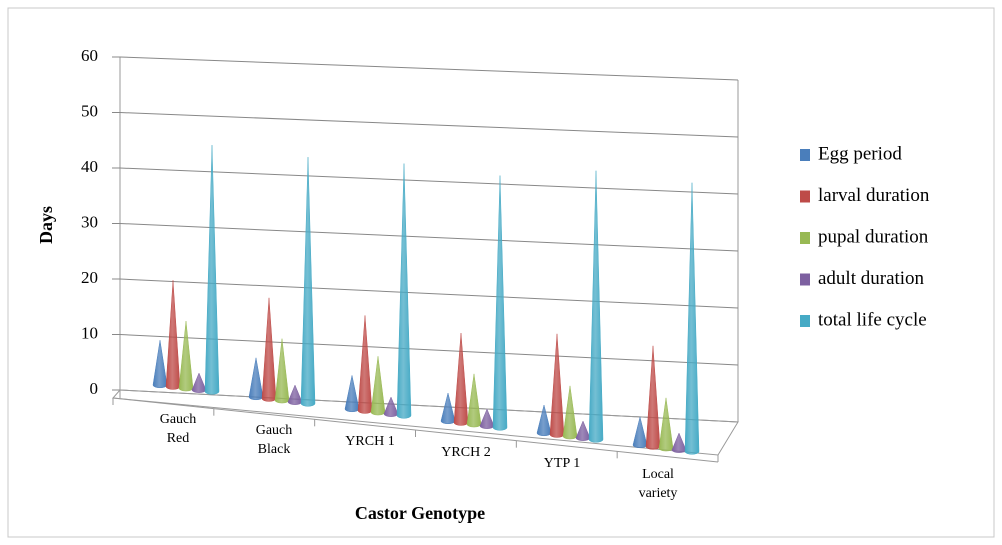 This screenshot has height=545, width=1002. What do you see at coordinates (89, 221) in the screenshot?
I see `y-tick-label: 30` at bounding box center [89, 221].